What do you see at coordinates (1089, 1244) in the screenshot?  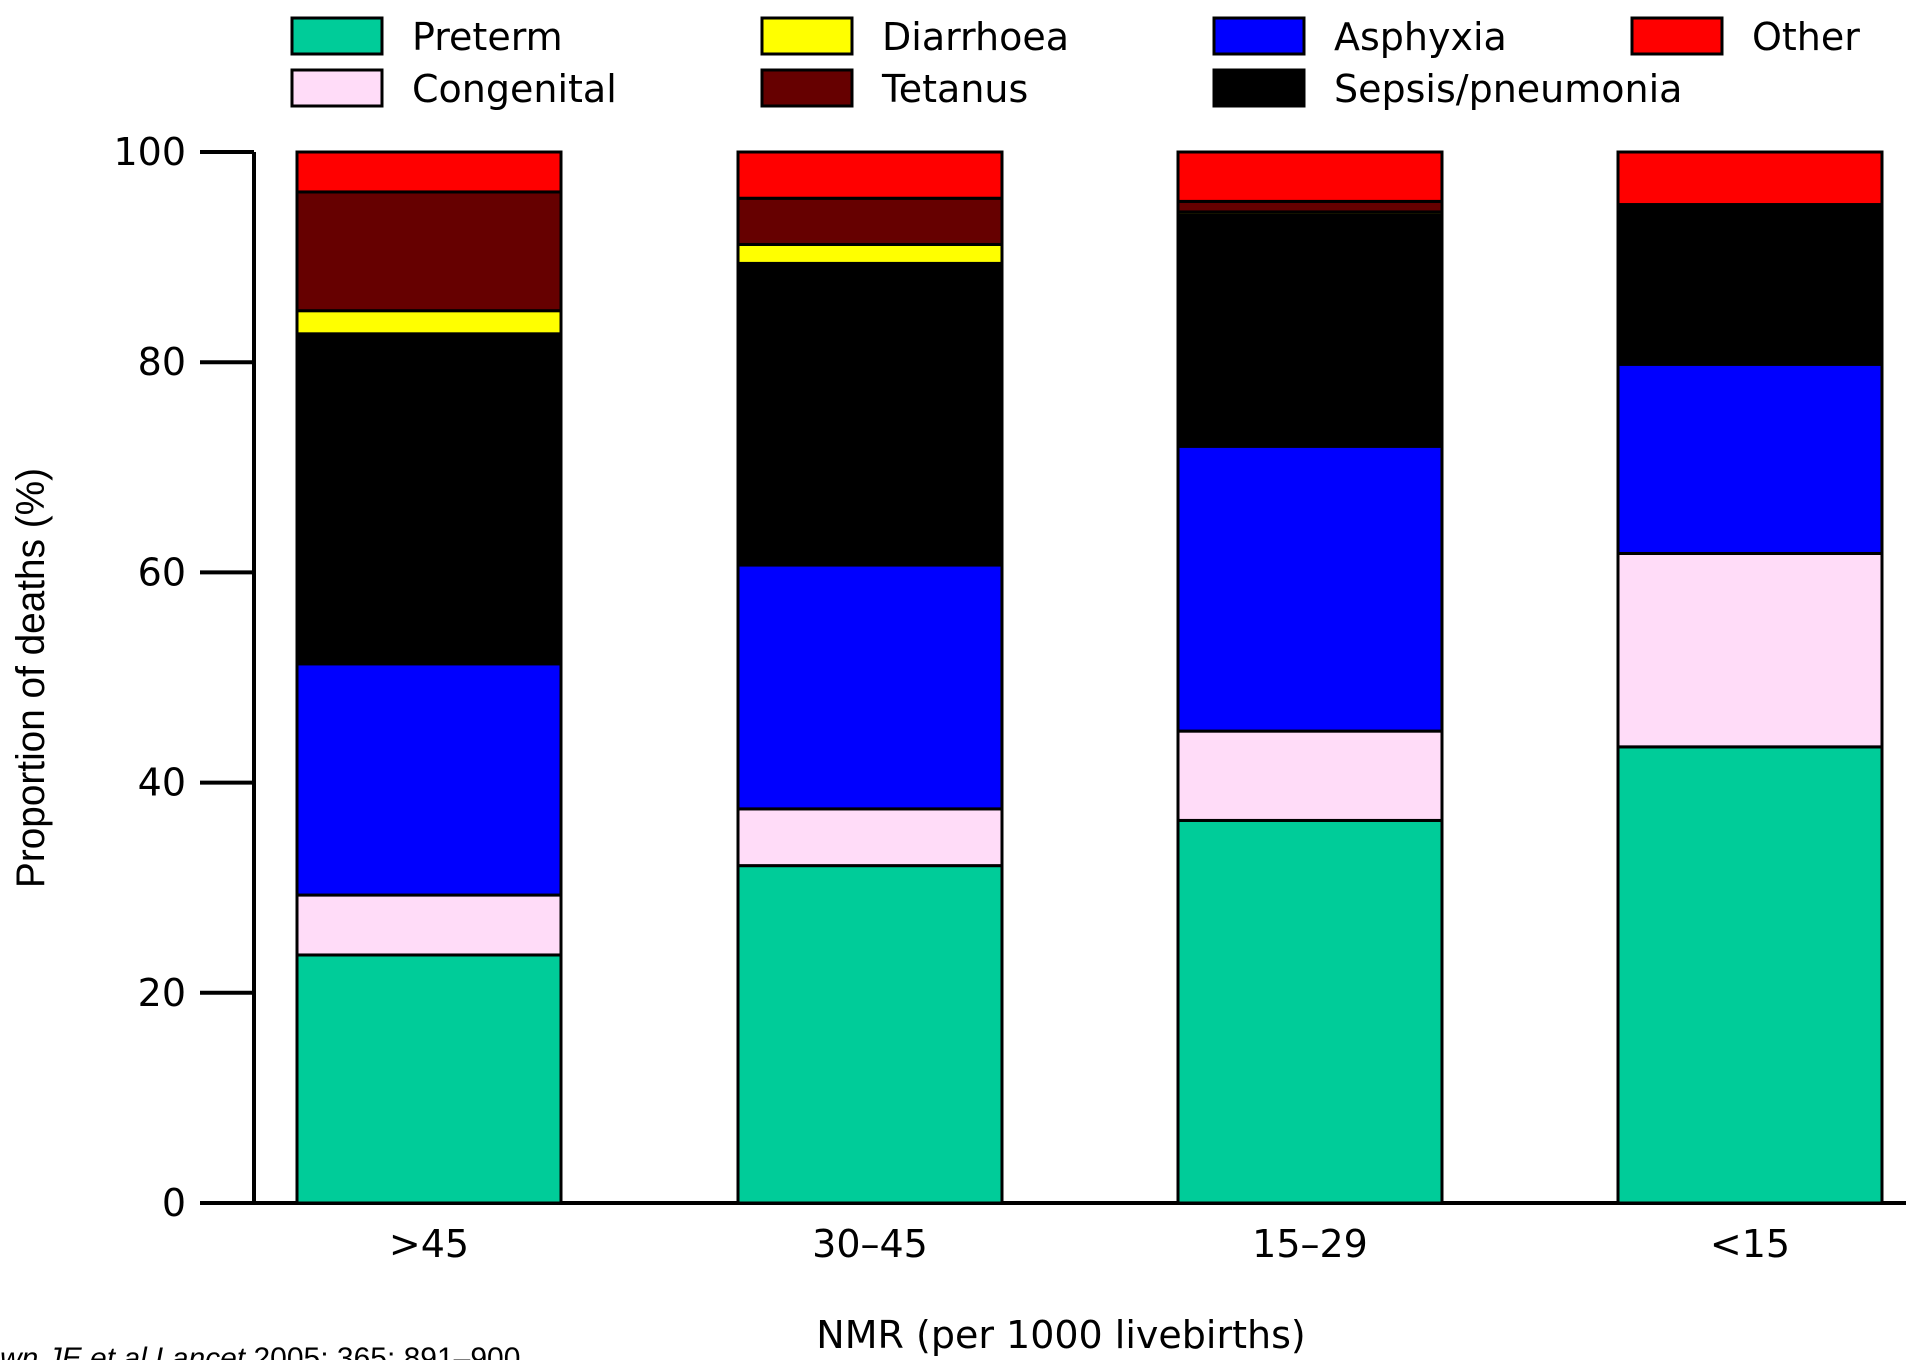 I see `x-tick-labels: >45 30–45 15–29 <15` at bounding box center [1089, 1244].